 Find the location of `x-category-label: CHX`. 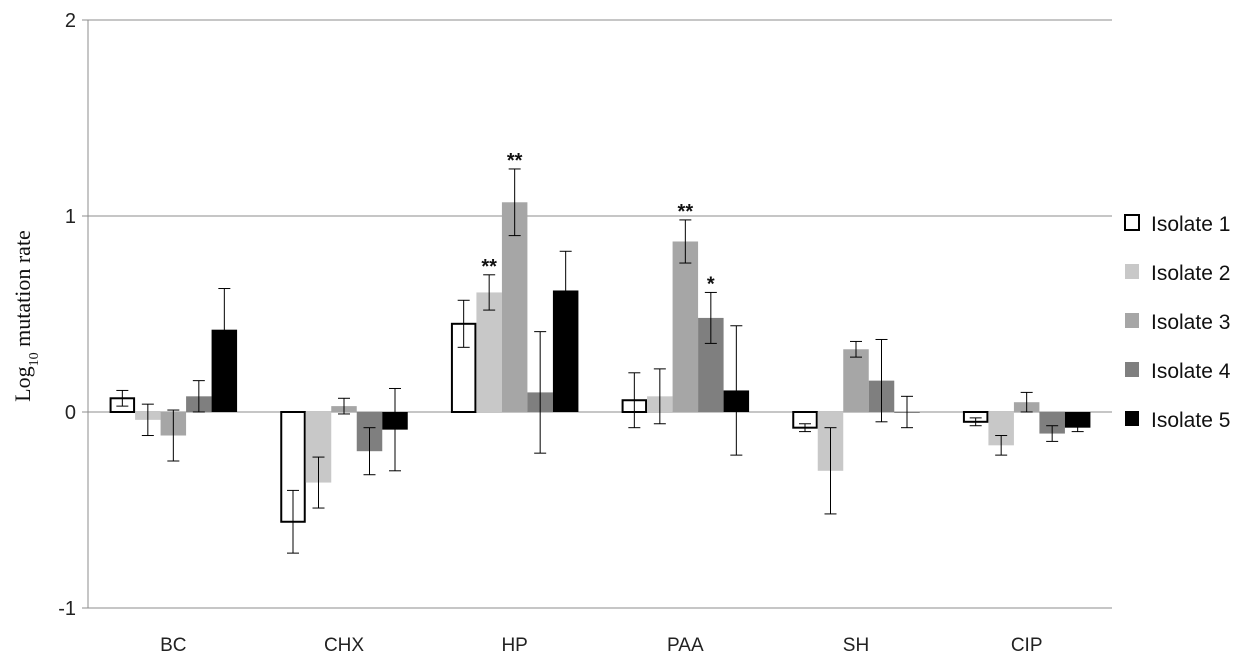

x-category-label: CHX is located at coordinates (344, 645).